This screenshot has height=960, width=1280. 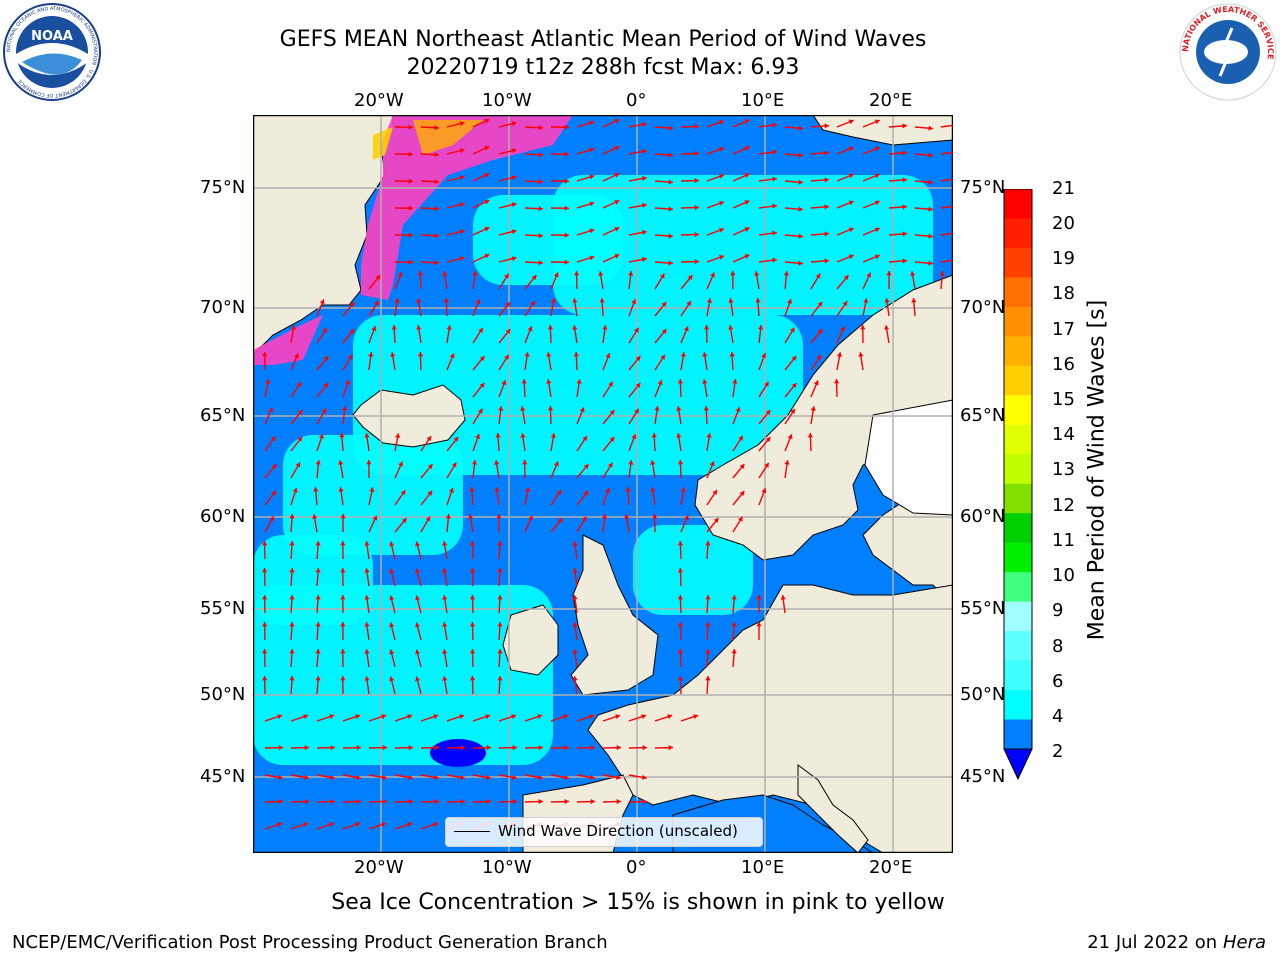 I want to click on colorbar-extend-arrow, so click(x=1018, y=764).